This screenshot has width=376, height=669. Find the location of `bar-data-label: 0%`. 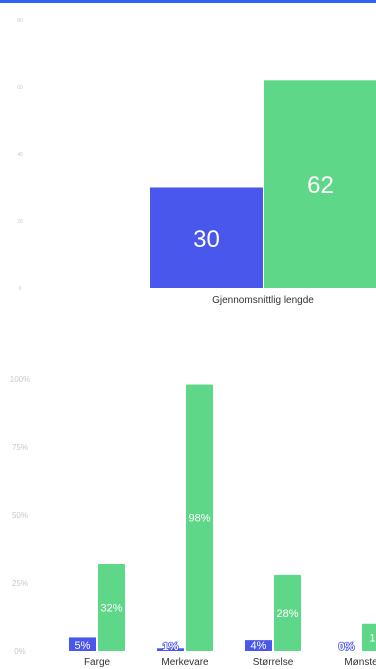

bar-data-label: 0% is located at coordinates (347, 647).